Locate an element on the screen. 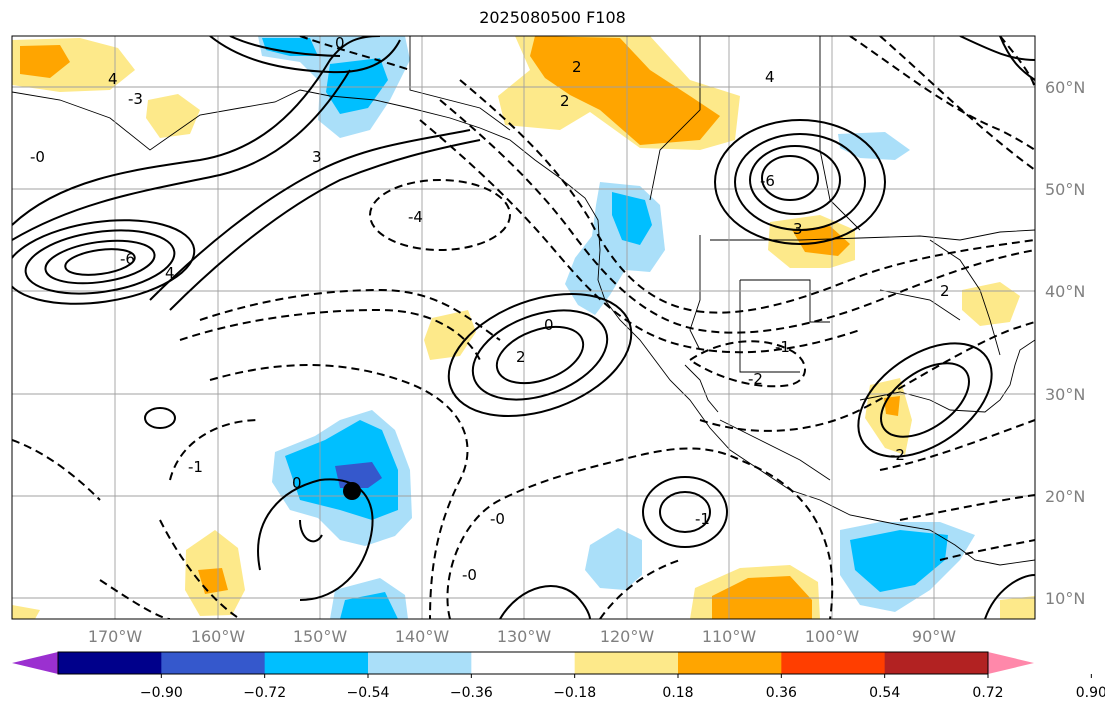  colorbar-cells is located at coordinates (523, 663).